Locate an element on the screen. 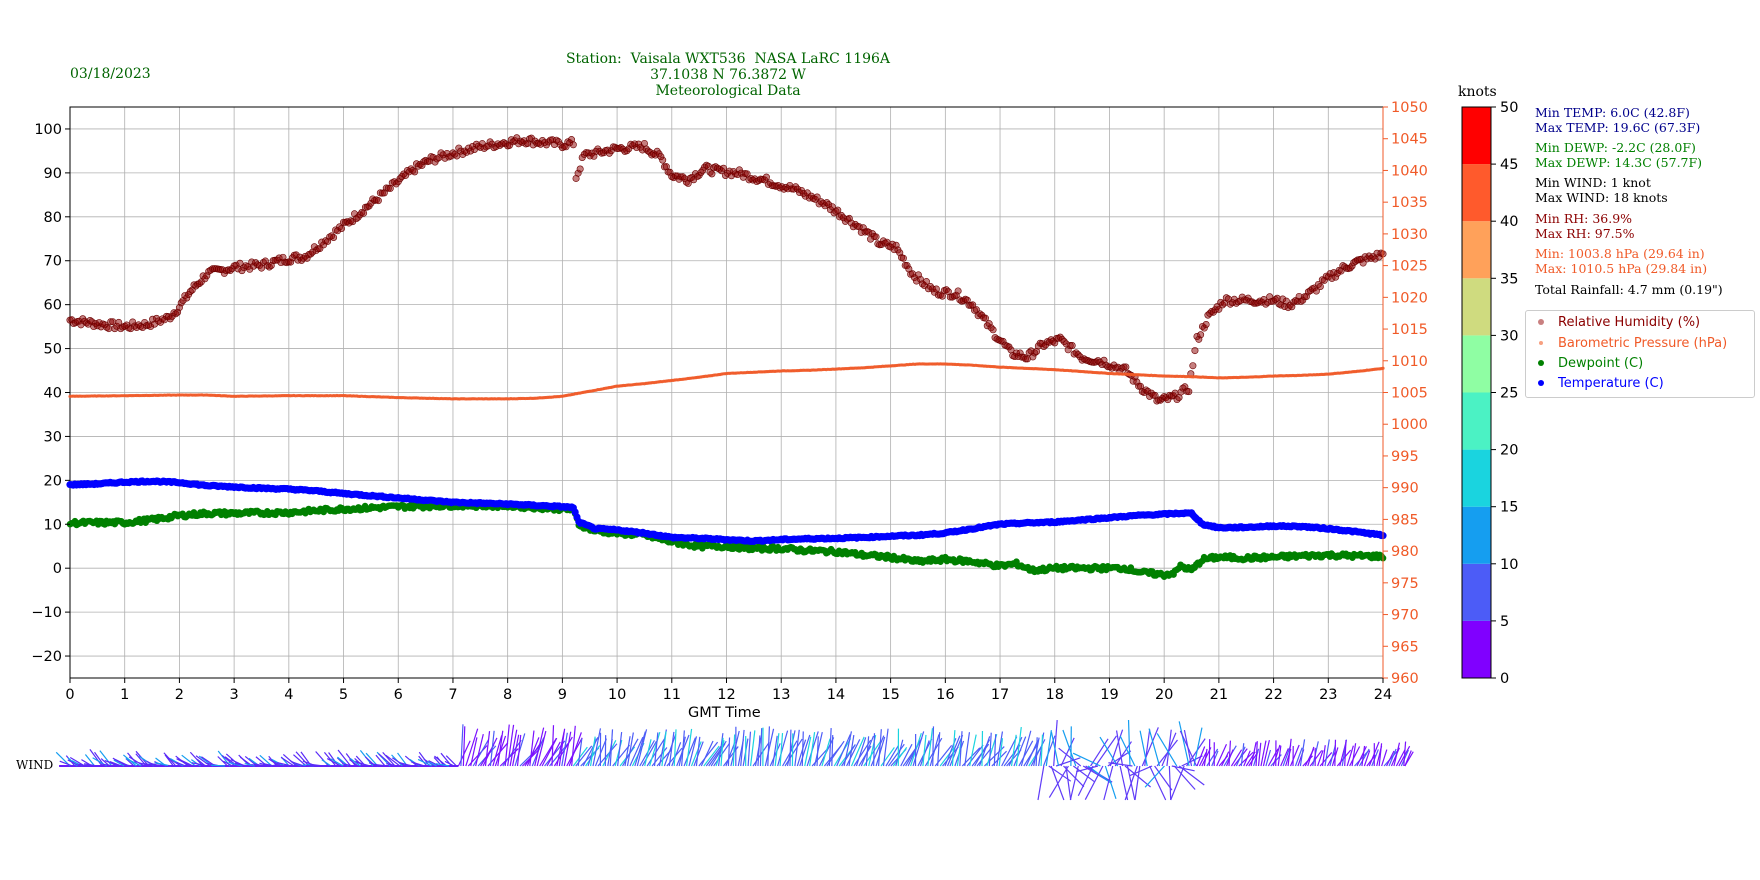  colorbar-tick-label: 0 is located at coordinates (1504, 679).